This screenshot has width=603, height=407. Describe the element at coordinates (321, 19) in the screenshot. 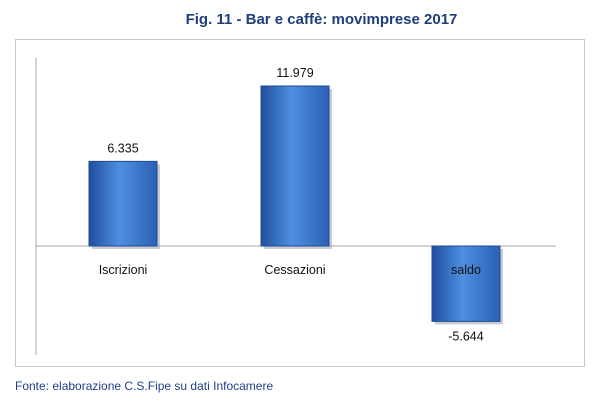

I see `chart-title: Fig. 11 - Bar e caffè: movimprese 2017` at that location.